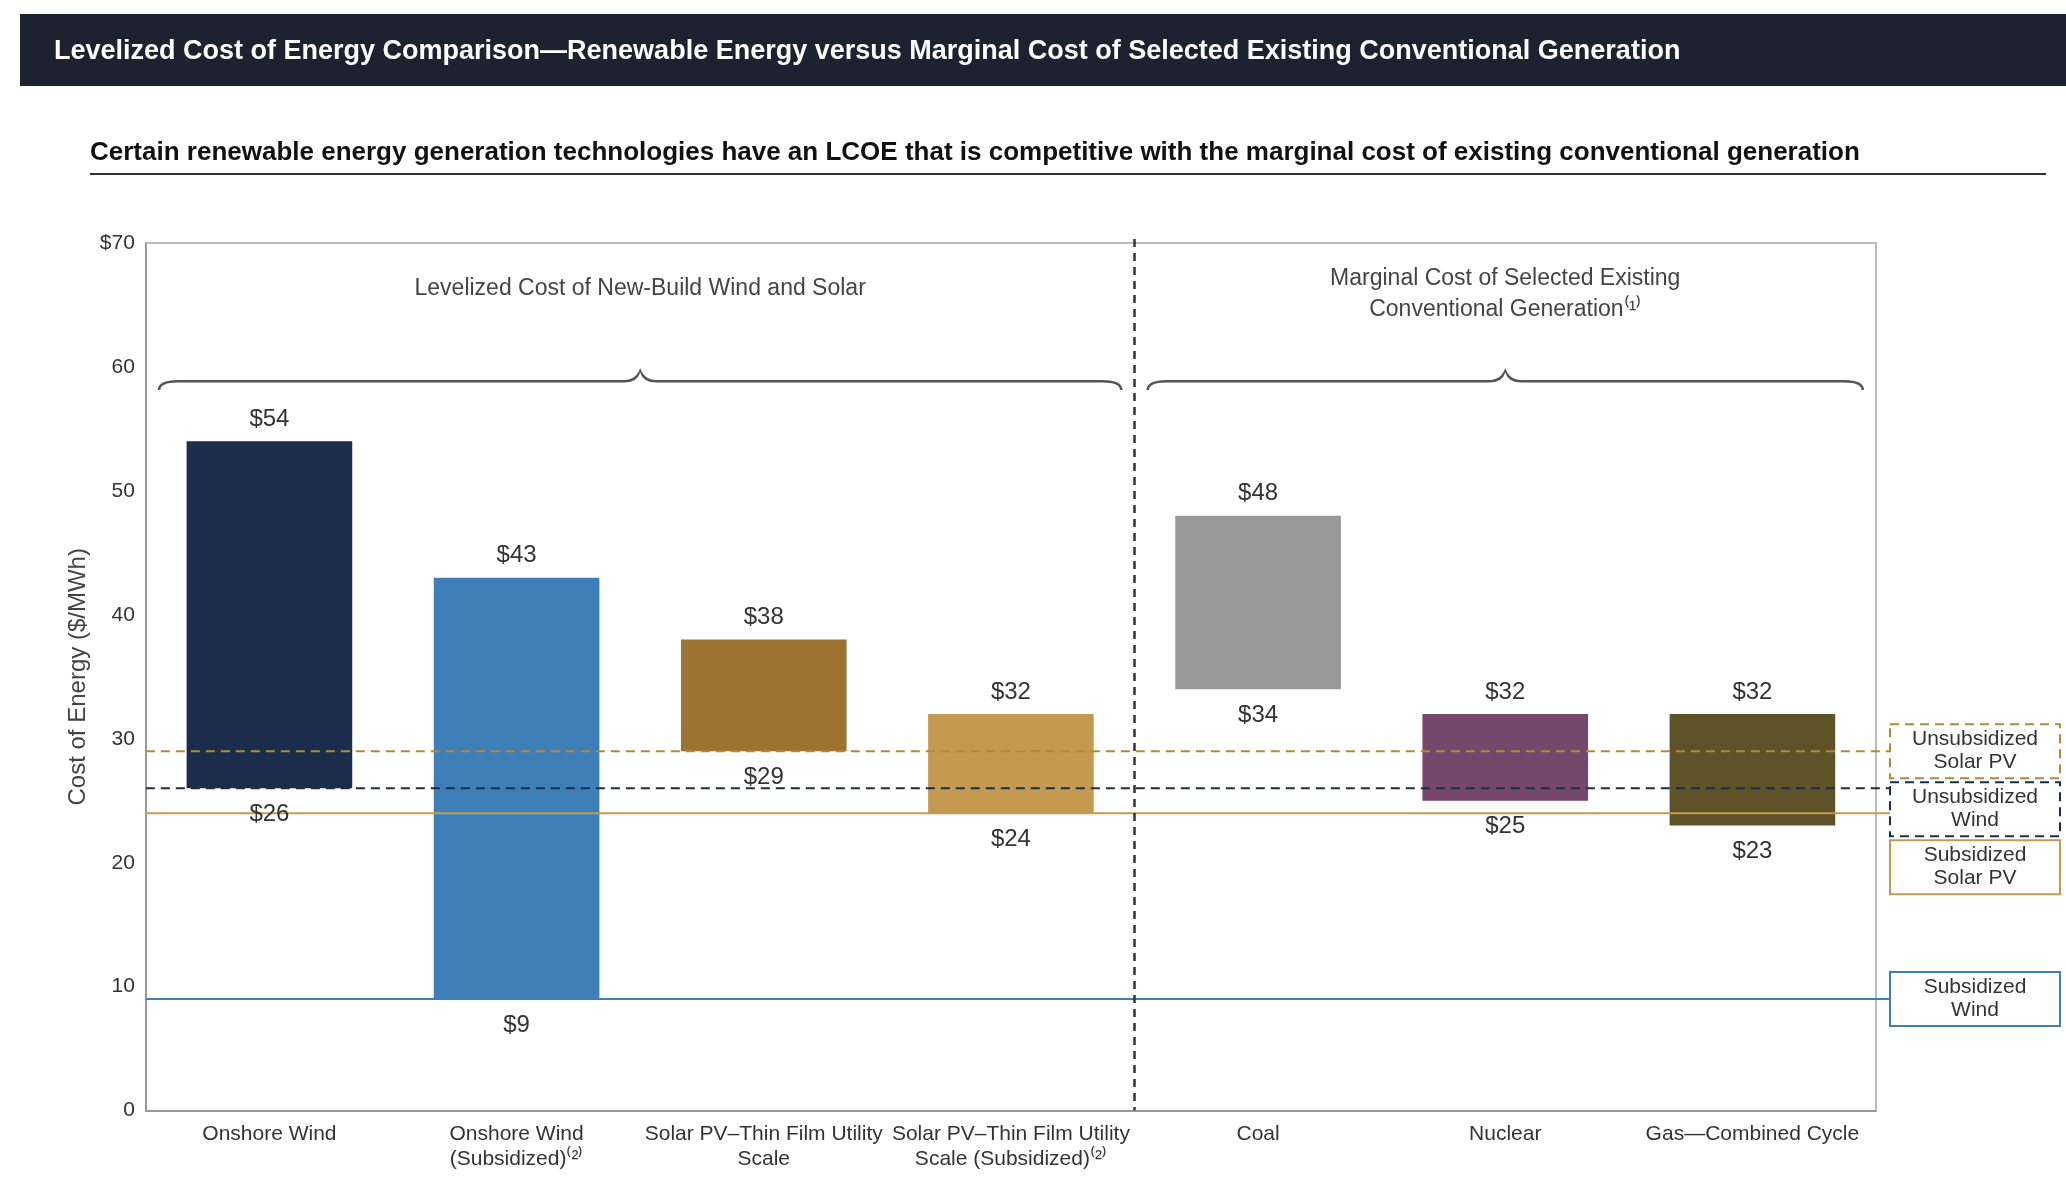  I want to click on y-tick-label: 30, so click(123, 737).